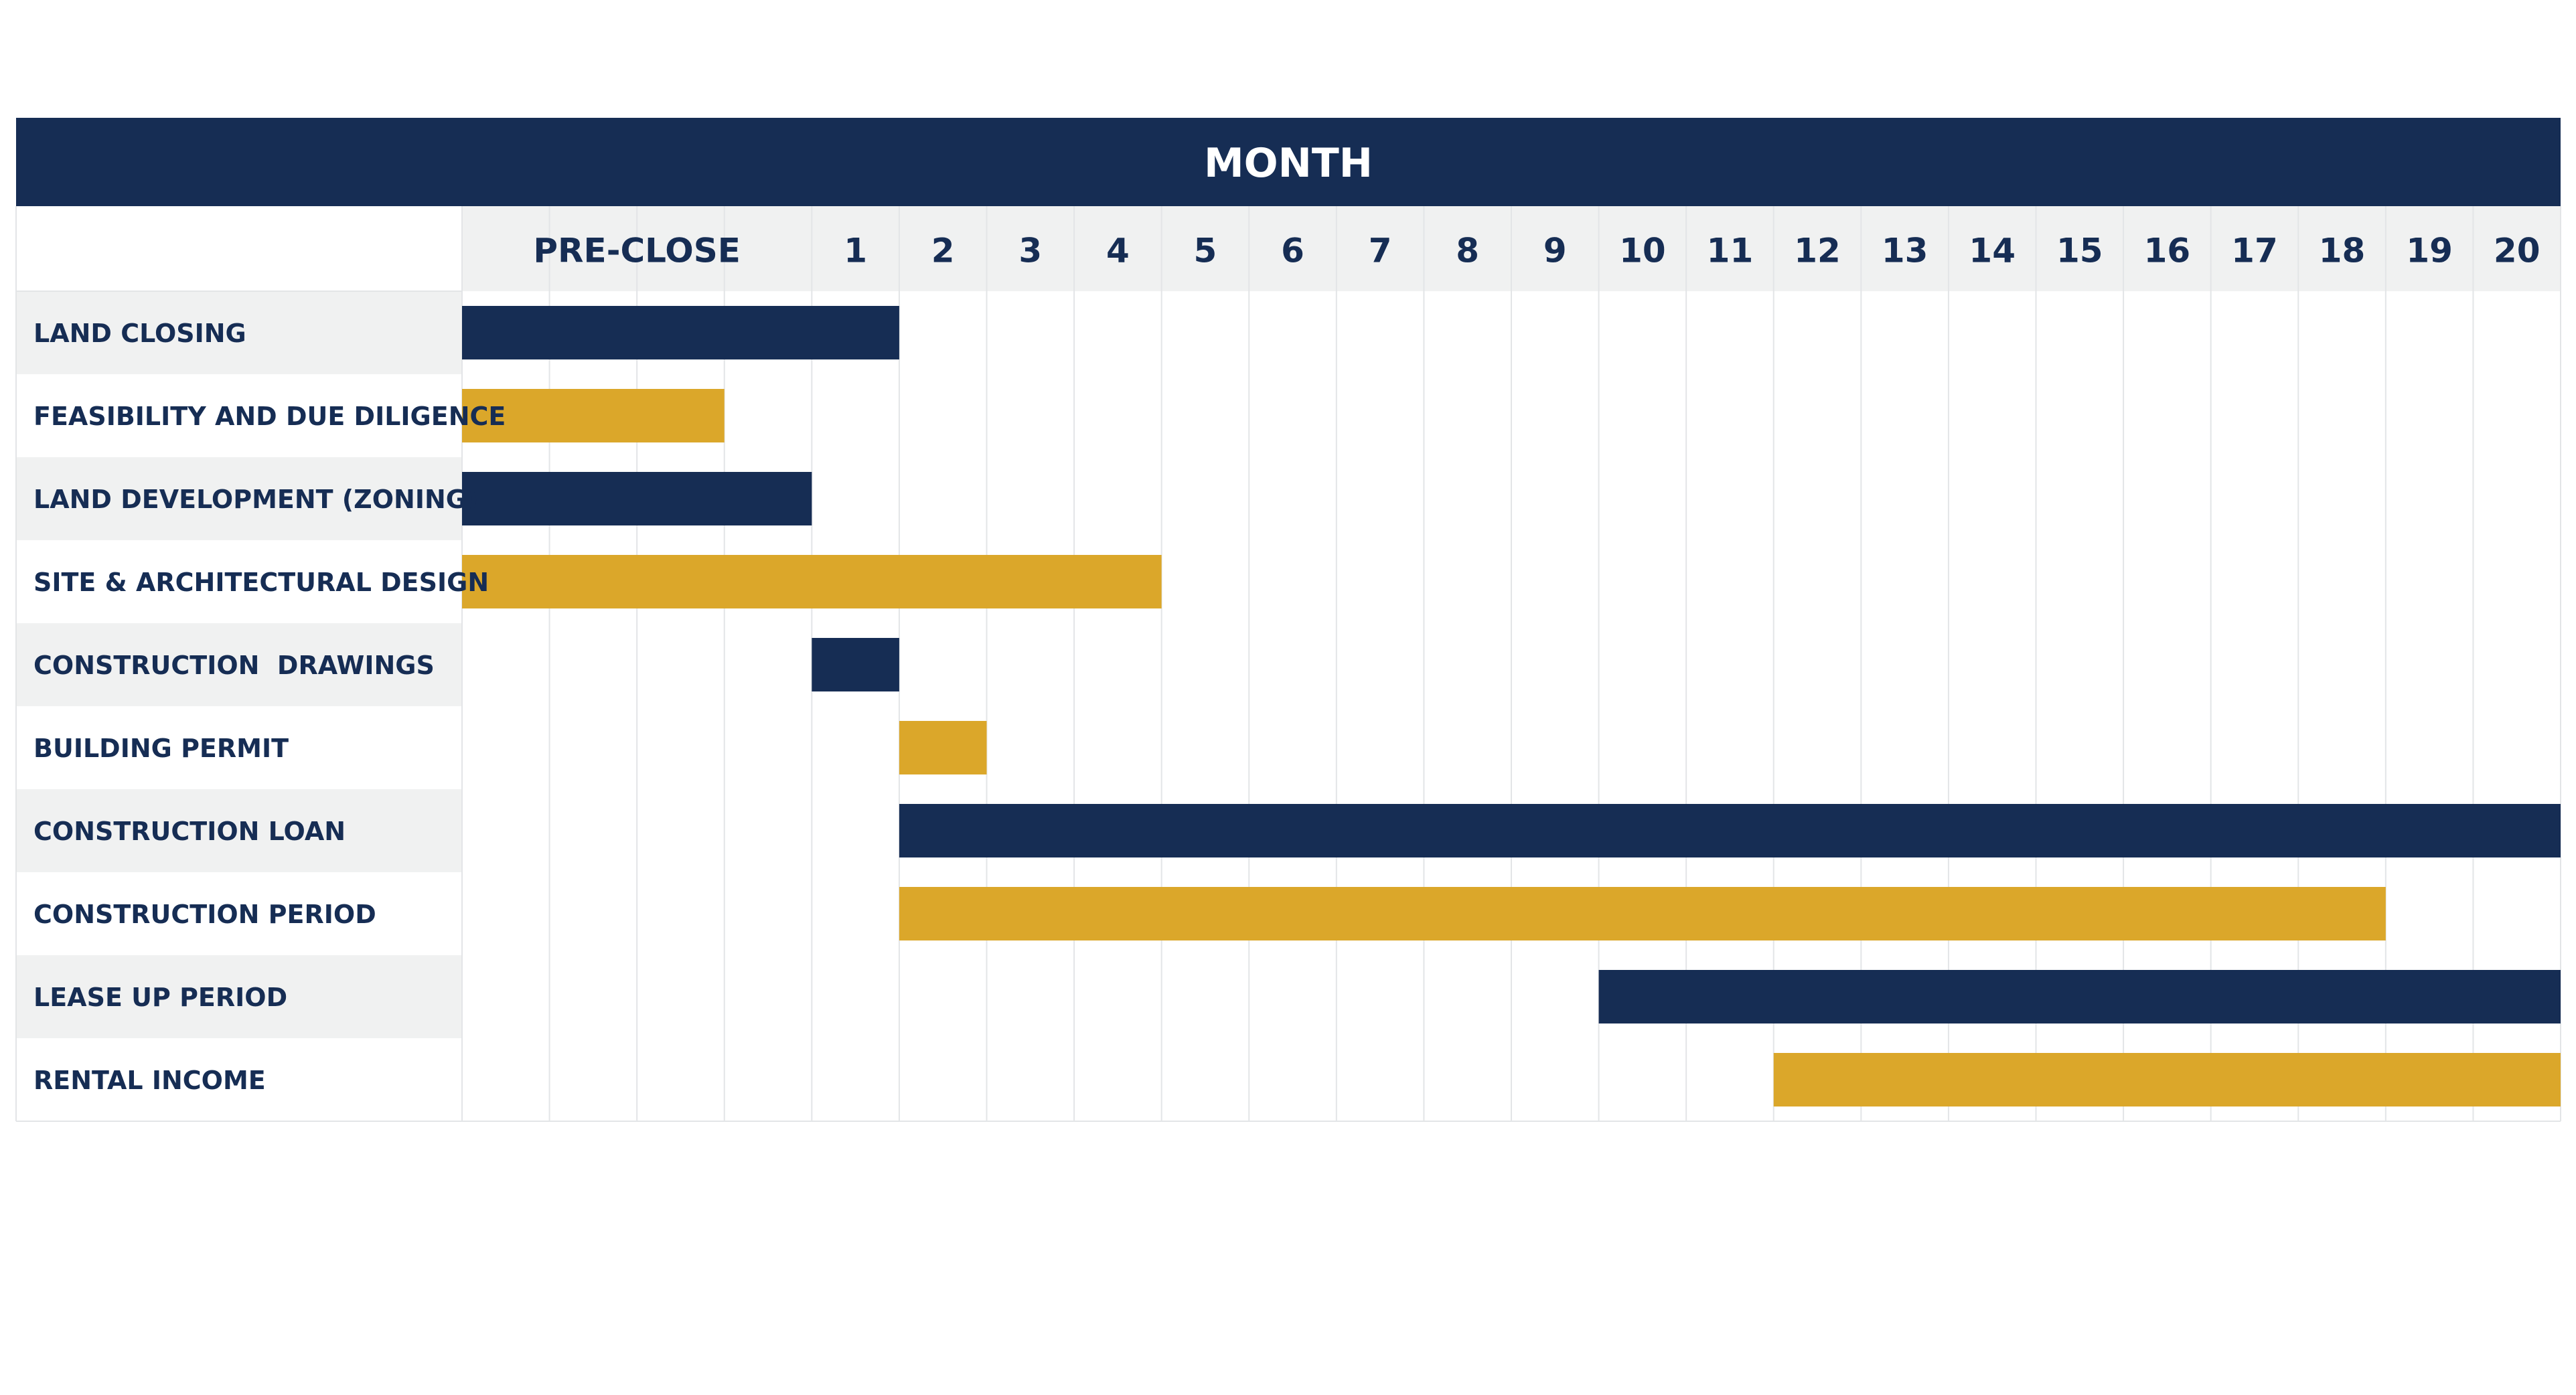 The width and height of the screenshot is (2576, 1395). Describe the element at coordinates (189, 831) in the screenshot. I see `task-label: CONSTRUCTION LOAN` at that location.